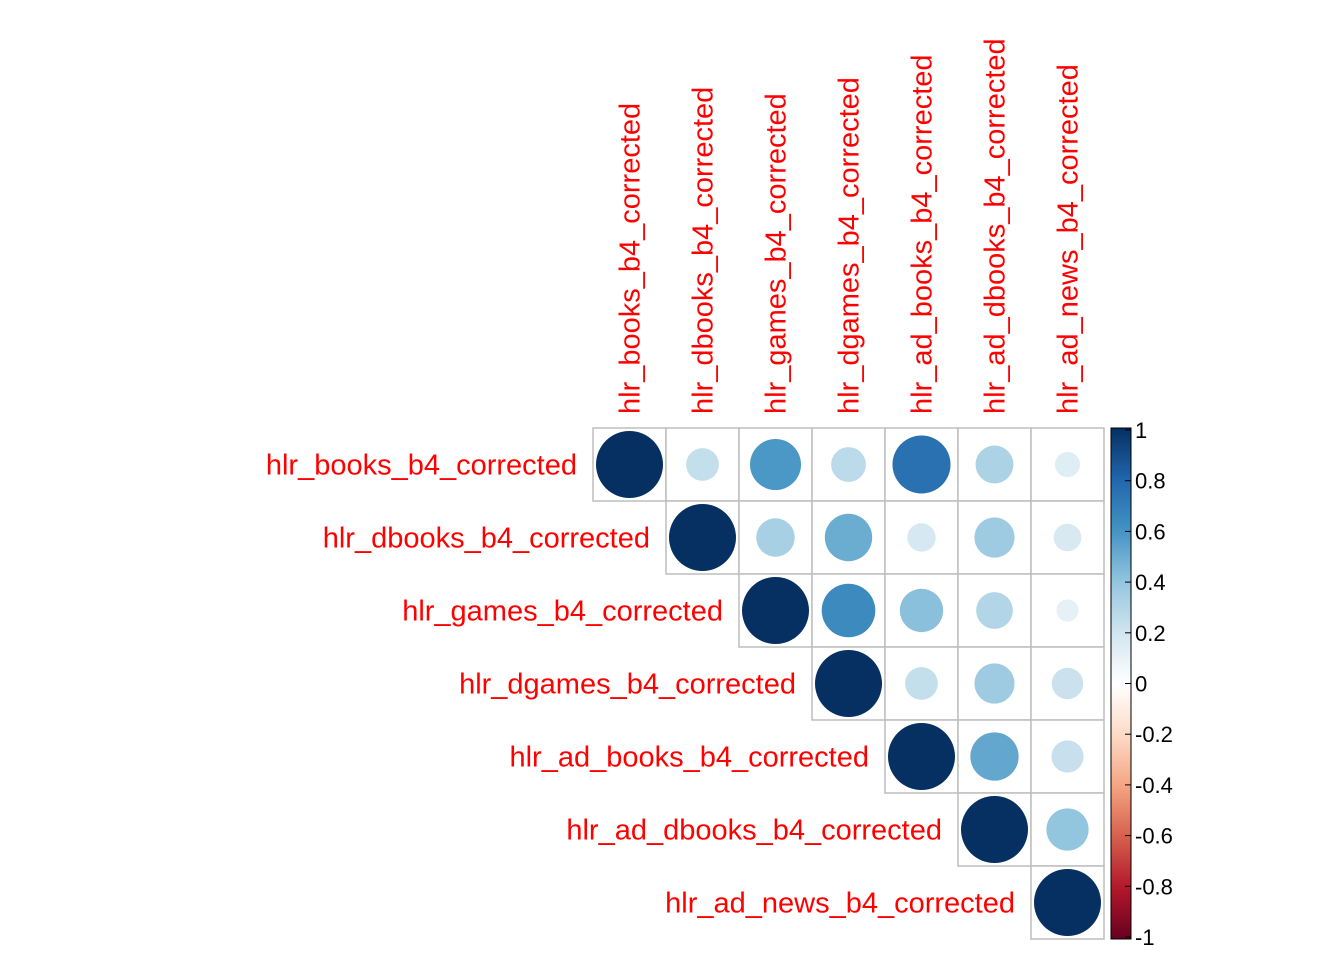 Image resolution: width=1344 pixels, height=960 pixels. Describe the element at coordinates (1150, 633) in the screenshot. I see `colorbar-tick-label: 0.2` at that location.